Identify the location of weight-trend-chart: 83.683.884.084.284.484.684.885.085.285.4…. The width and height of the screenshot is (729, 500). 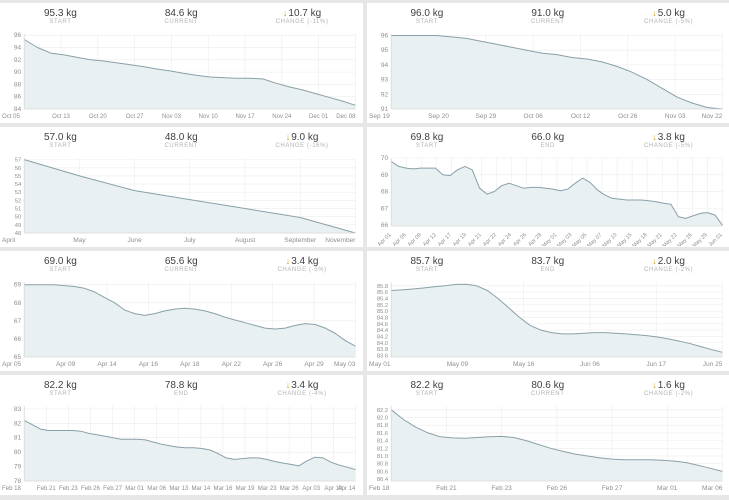
(548, 324).